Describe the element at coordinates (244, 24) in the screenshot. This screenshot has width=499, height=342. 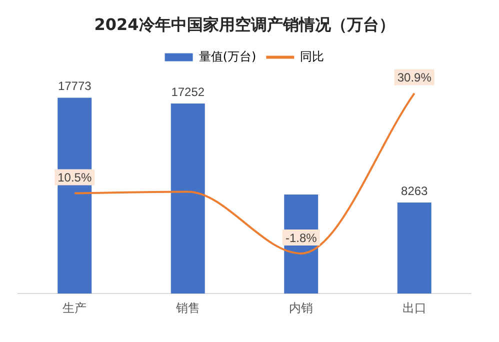
I see `chart-title: 2024冷年中国家用空调产销情况（万台）` at that location.